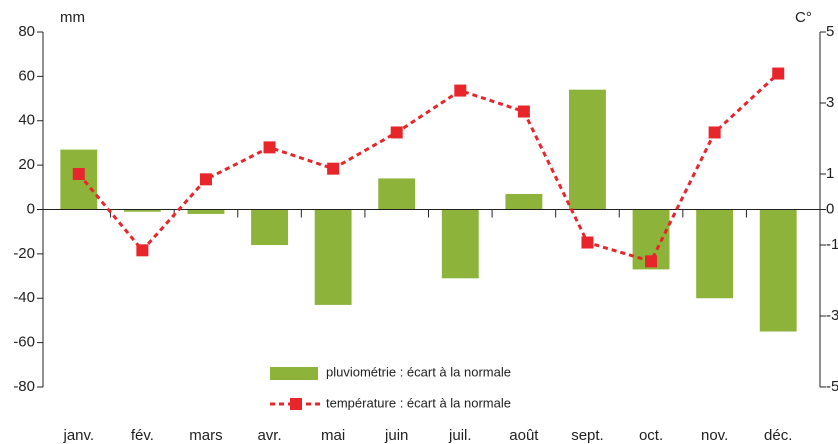 The width and height of the screenshot is (838, 444). What do you see at coordinates (803, 17) in the screenshot?
I see `y2-axis-label: C°` at bounding box center [803, 17].